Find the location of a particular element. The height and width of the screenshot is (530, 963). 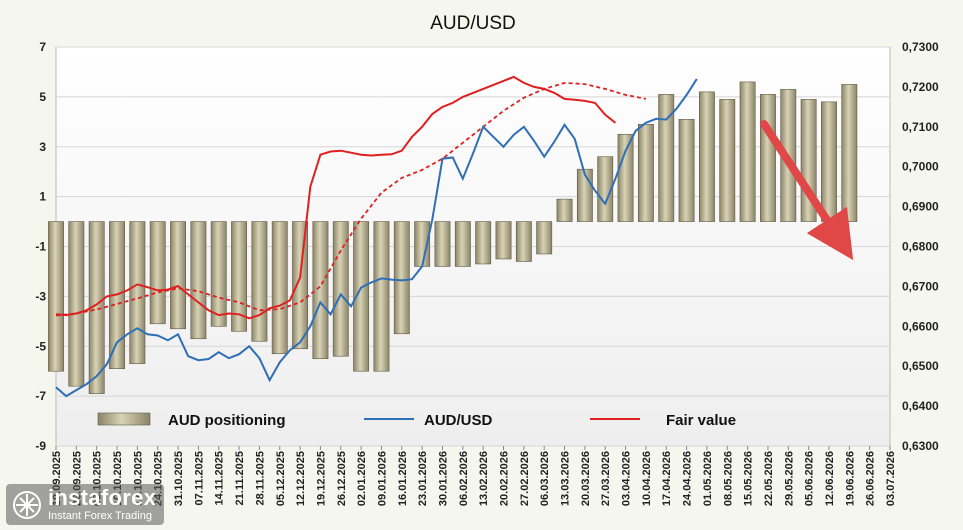

right-tick-label: 0,7100 is located at coordinates (920, 127).